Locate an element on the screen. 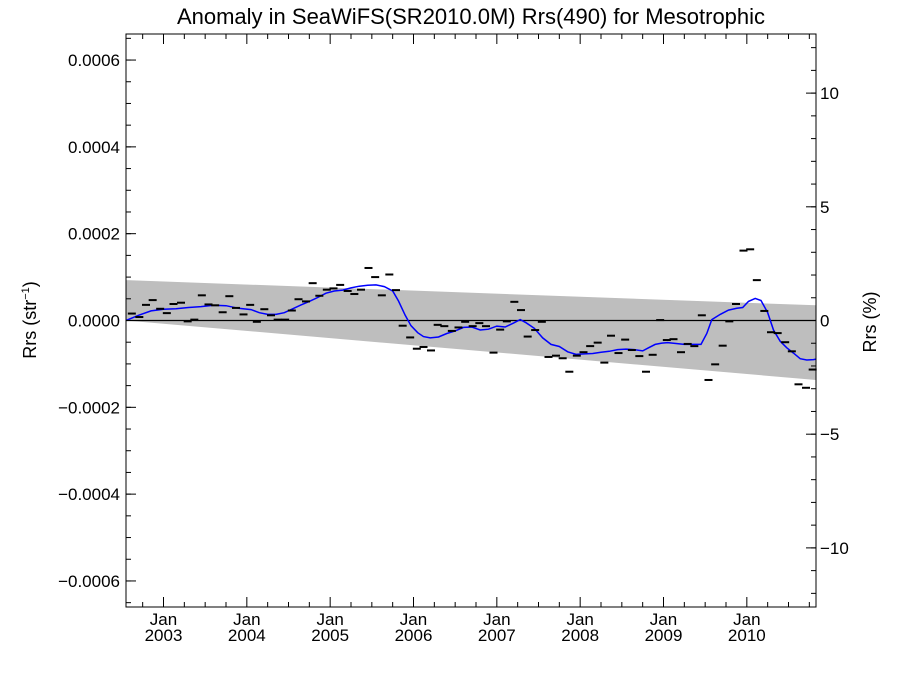 This screenshot has width=900, height=675. smoothed-anomaly-series is located at coordinates (471, 322).